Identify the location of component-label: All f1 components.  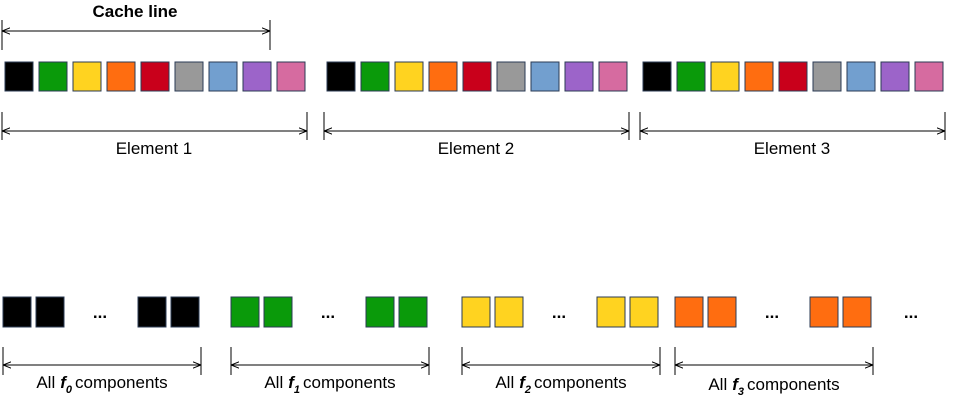
(329, 384).